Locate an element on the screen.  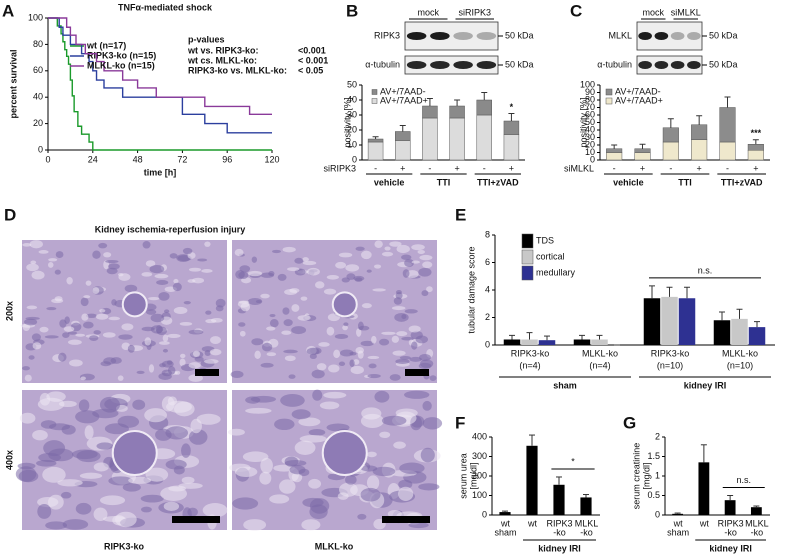
legend-swatch is located at coordinates (527, 241).